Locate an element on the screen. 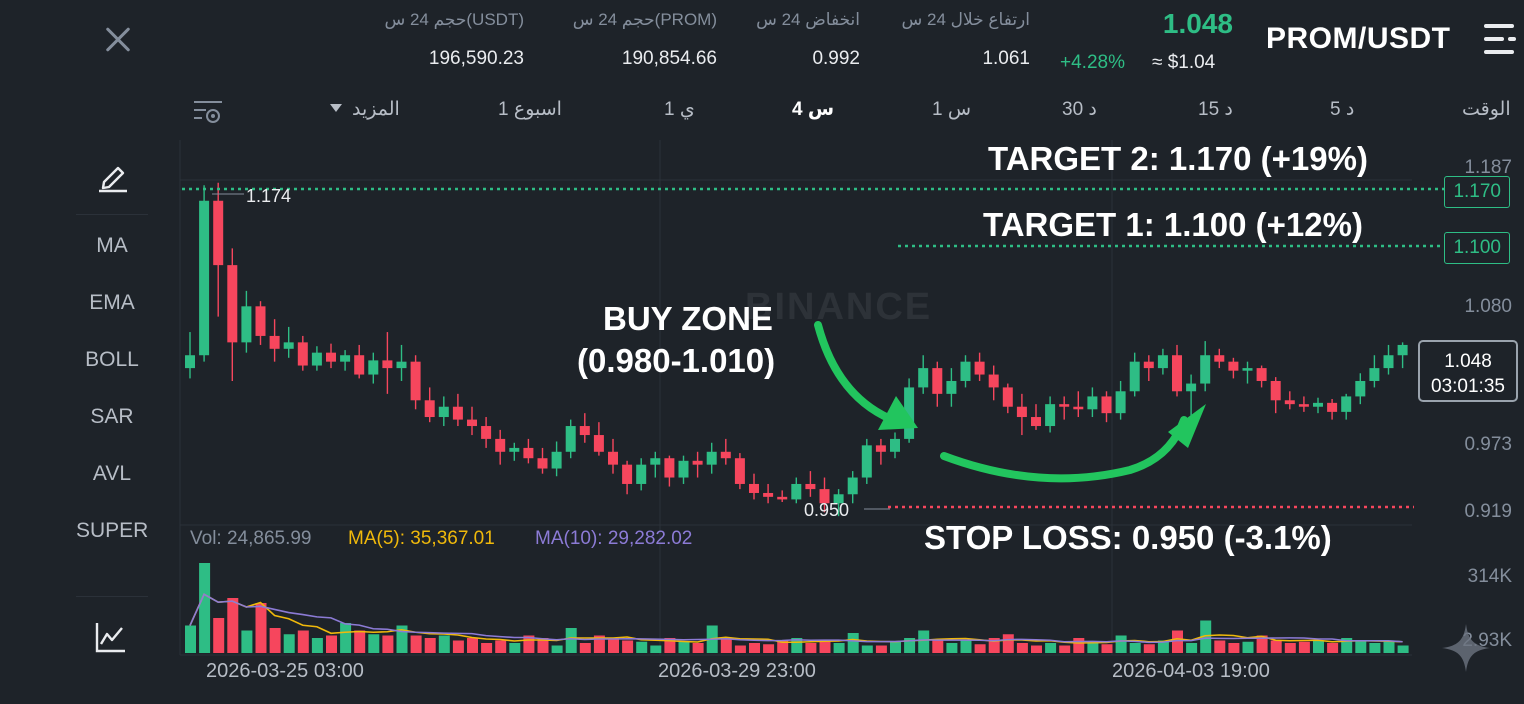 The image size is (1524, 704). timeframe-1h: 1 س is located at coordinates (952, 109).